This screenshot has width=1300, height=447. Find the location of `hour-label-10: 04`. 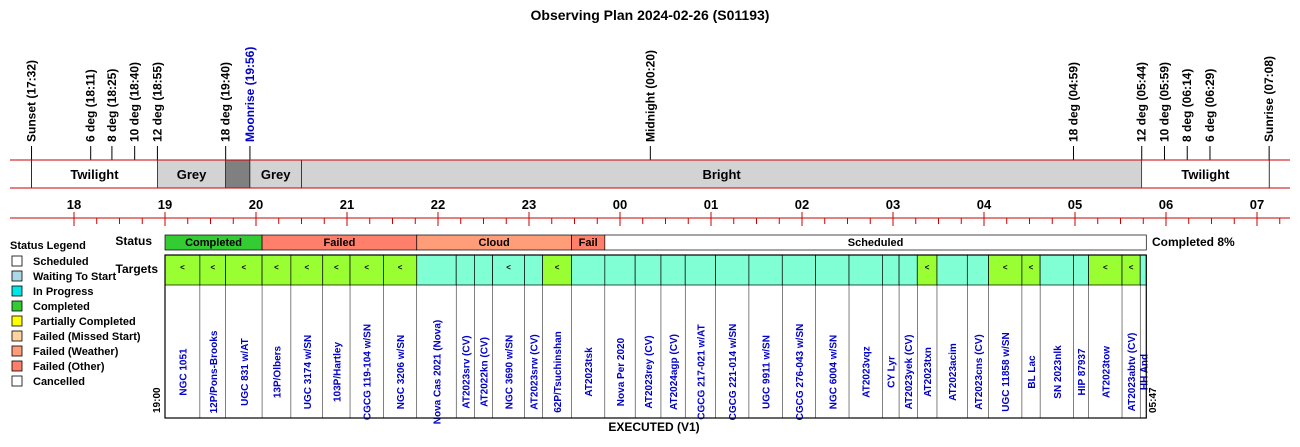

hour-label-10: 04 is located at coordinates (984, 204).